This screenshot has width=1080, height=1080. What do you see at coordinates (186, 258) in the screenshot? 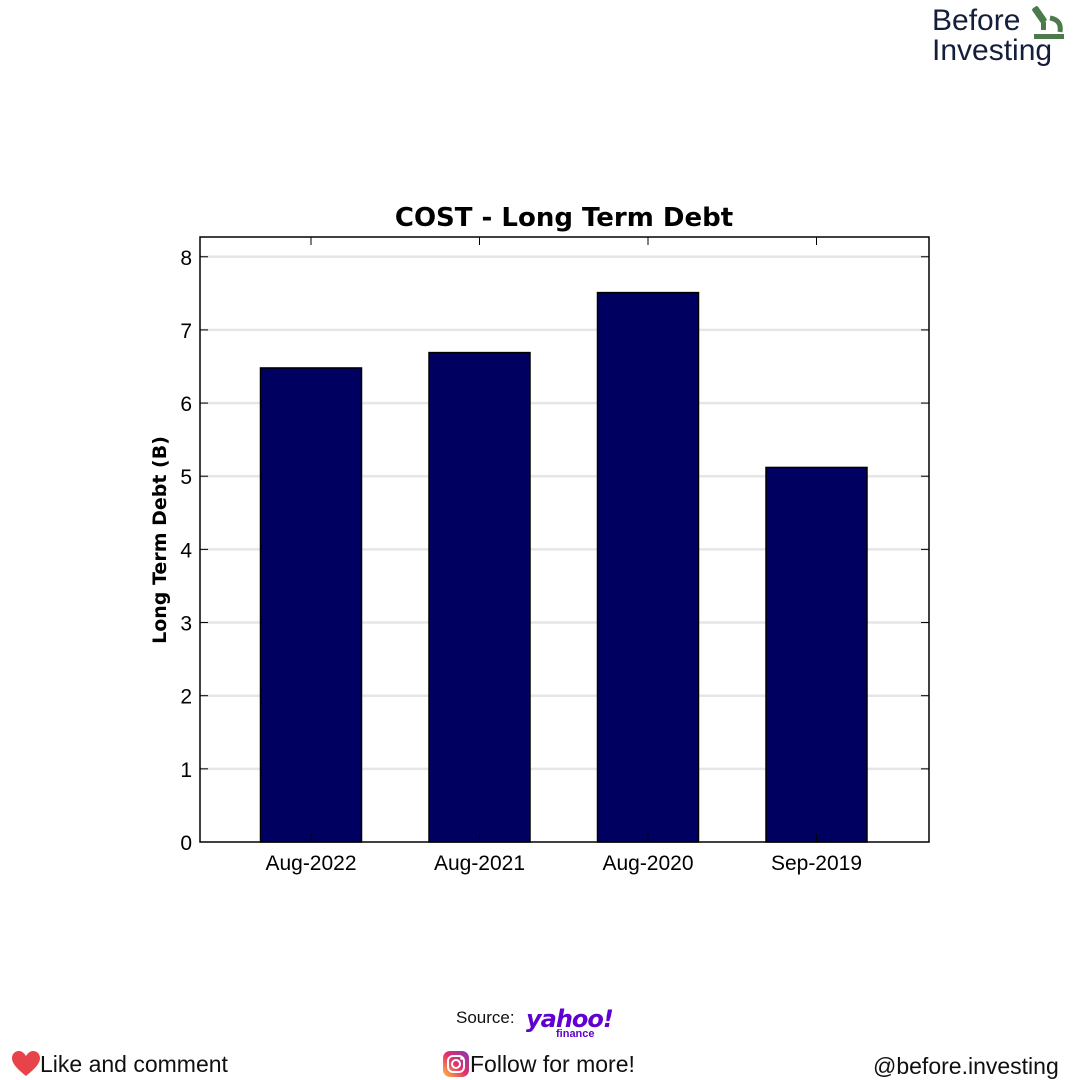
I see `y-tick-label: 8` at bounding box center [186, 258].